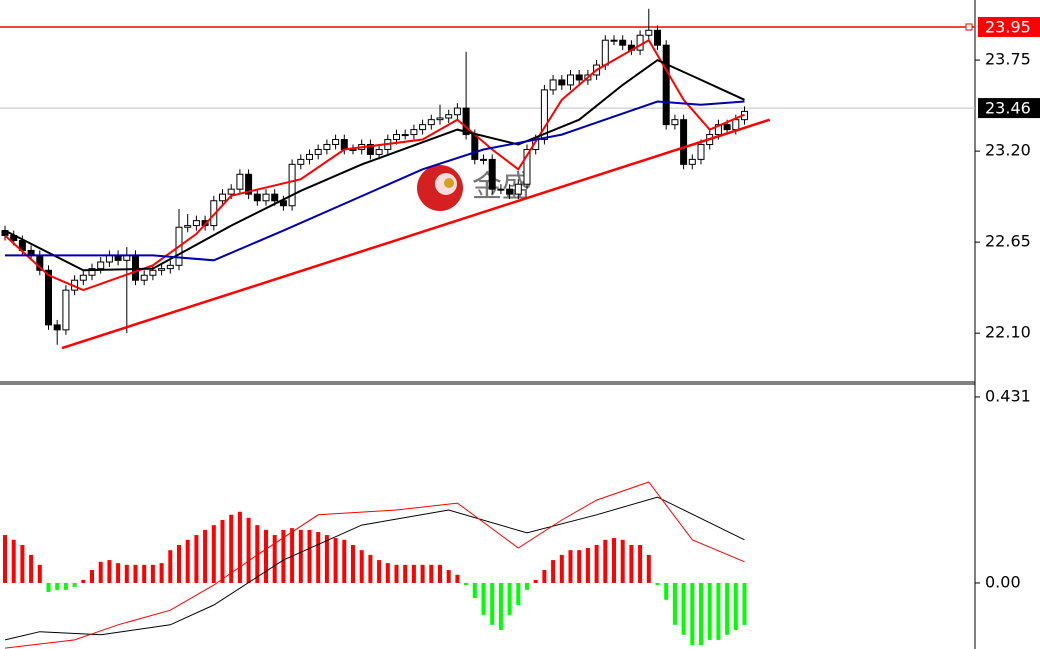 The image size is (1040, 649). Describe the element at coordinates (1008, 108) in the screenshot. I see `last-price-label: 23.46` at that location.